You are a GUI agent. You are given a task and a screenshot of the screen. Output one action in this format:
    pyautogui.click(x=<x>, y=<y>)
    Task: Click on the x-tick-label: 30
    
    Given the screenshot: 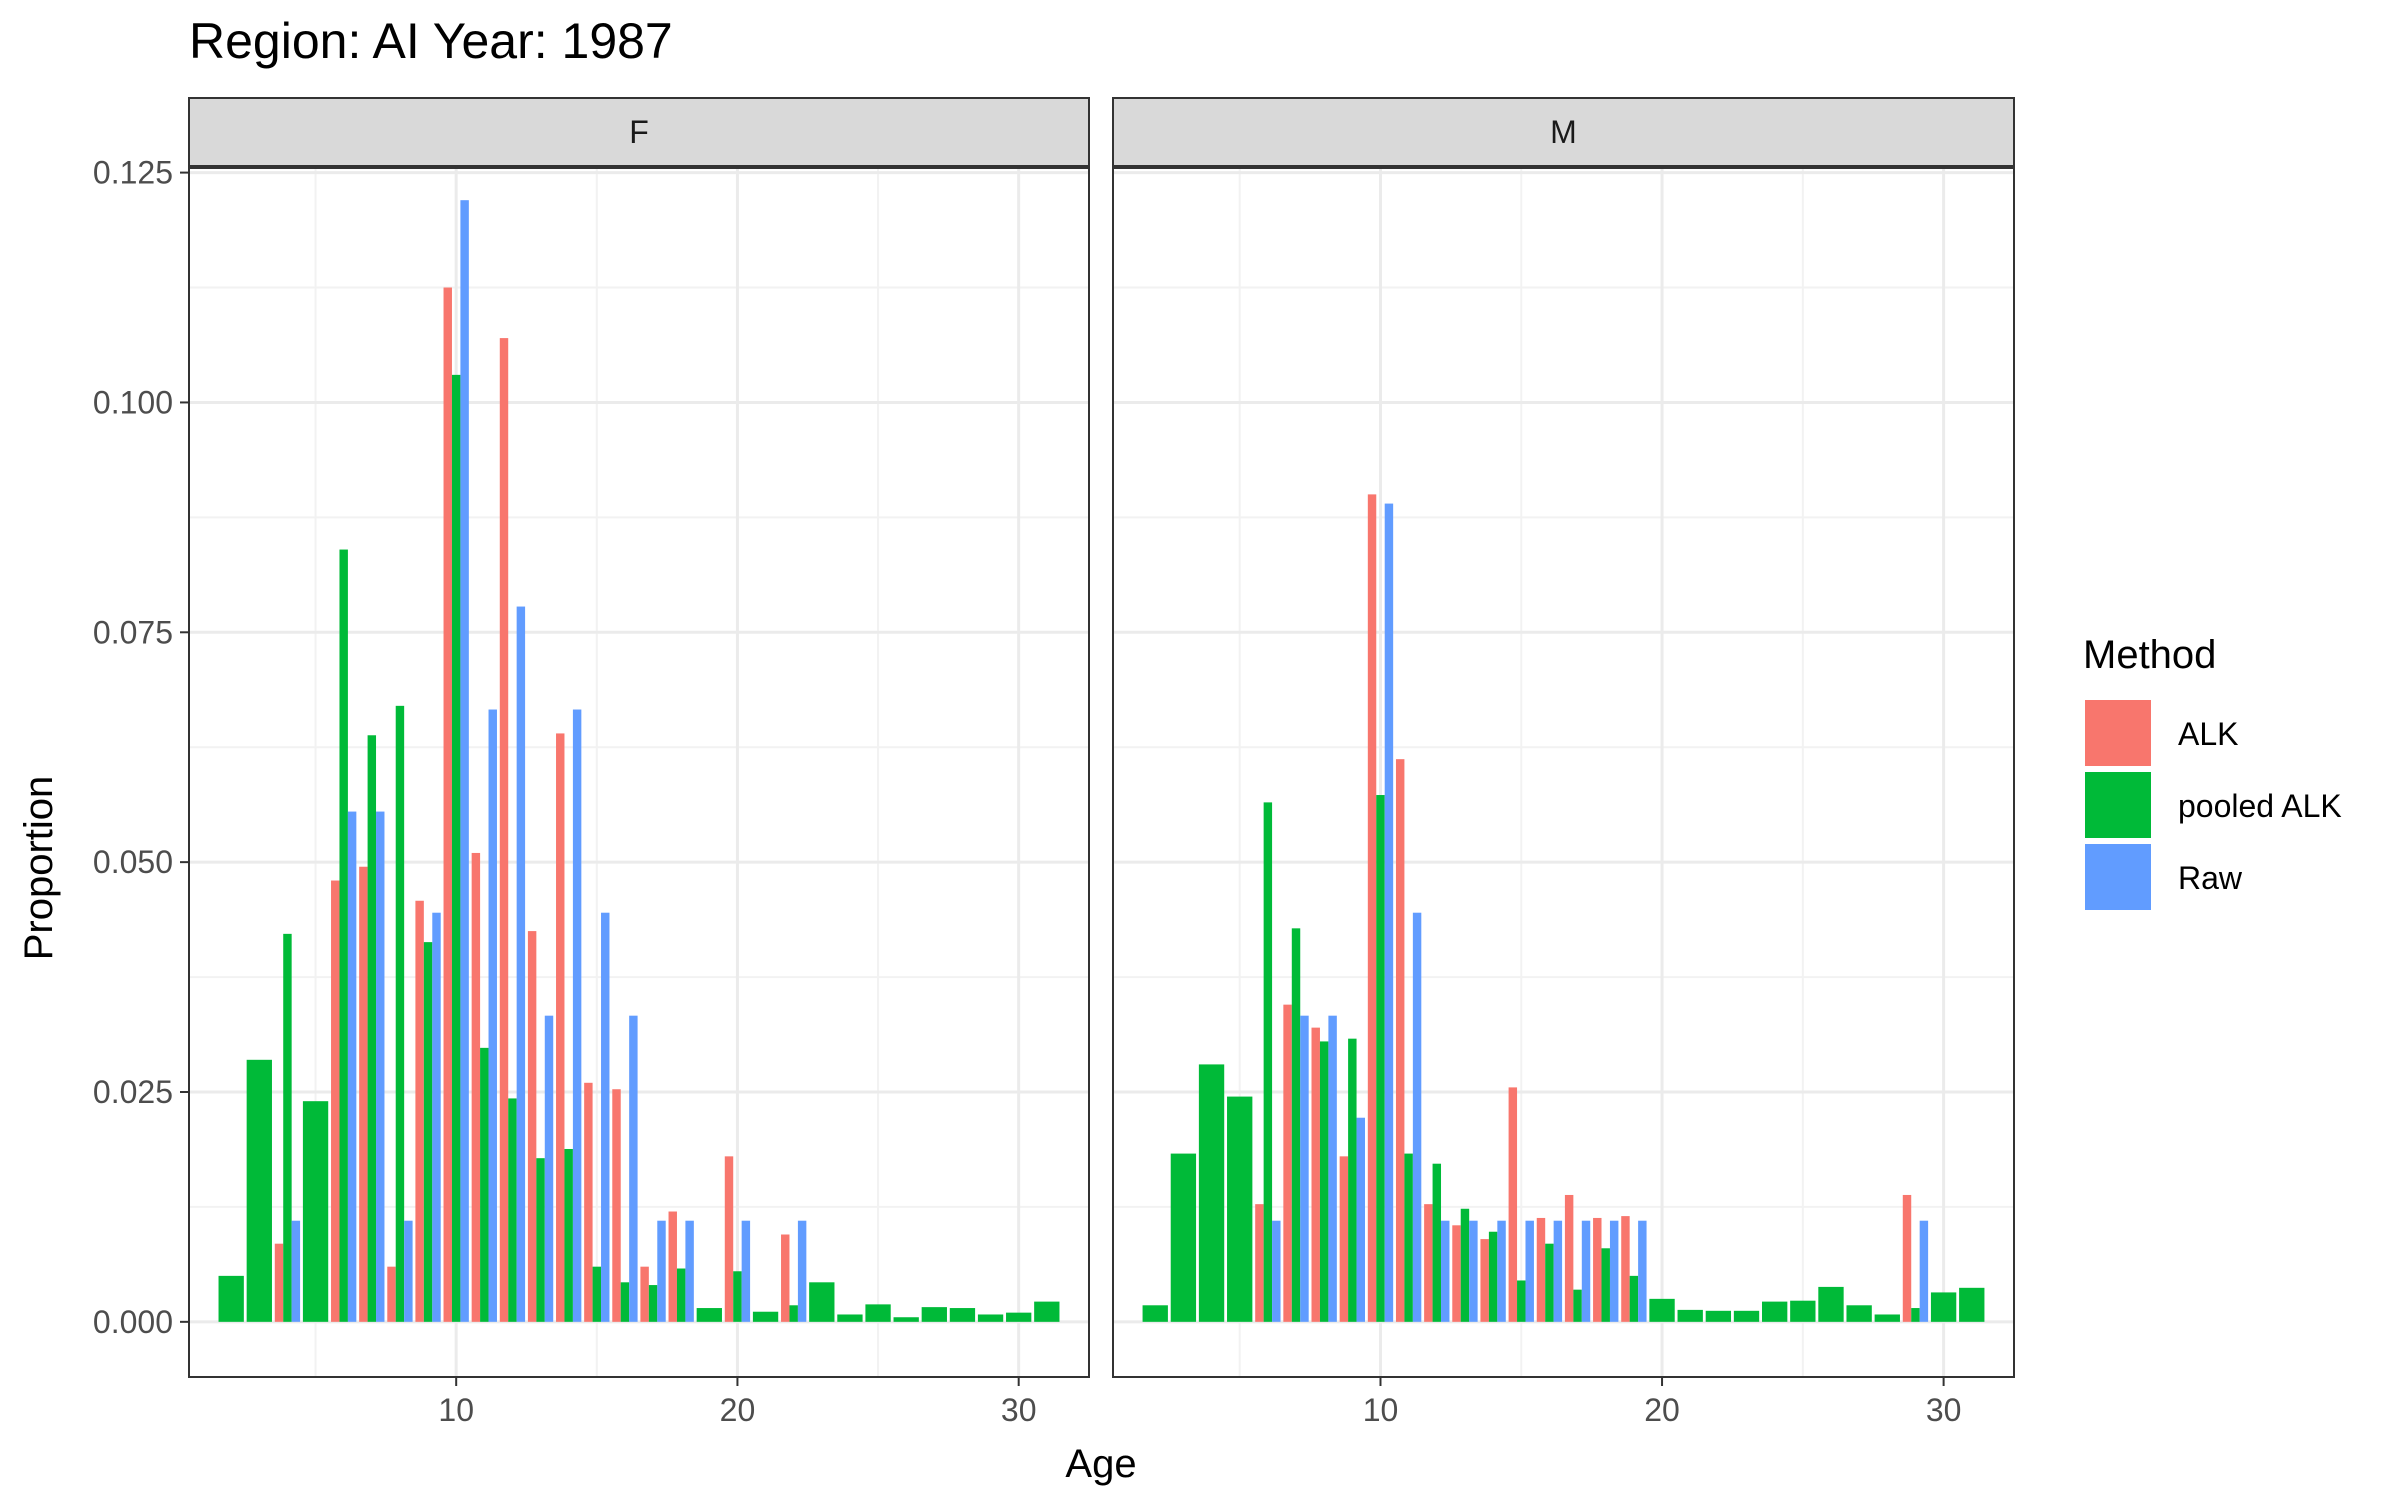 What is the action you would take?
    pyautogui.click(x=1944, y=1410)
    